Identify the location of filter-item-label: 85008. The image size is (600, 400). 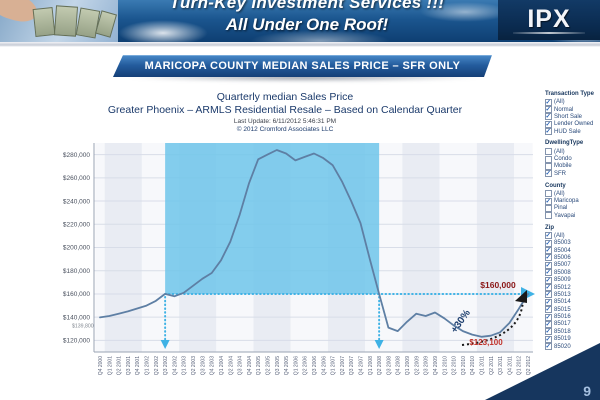
(562, 272).